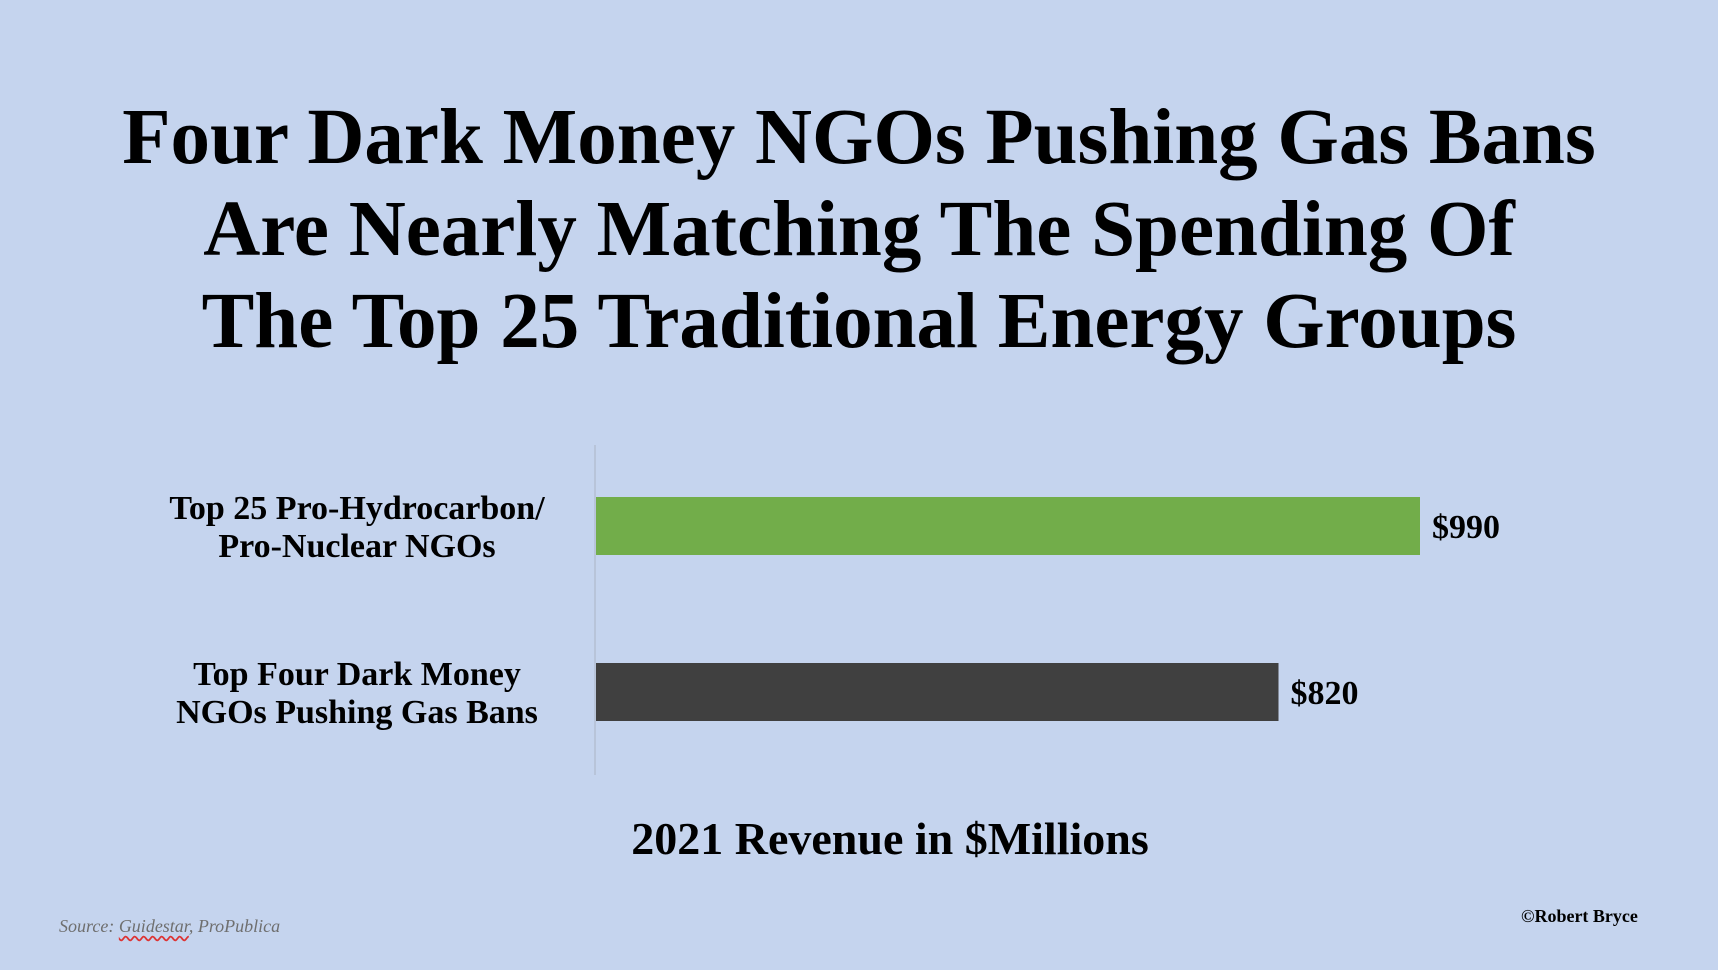 Image resolution: width=1718 pixels, height=970 pixels. What do you see at coordinates (1579, 916) in the screenshot?
I see `copyright-notice: ©Robert Bryce` at bounding box center [1579, 916].